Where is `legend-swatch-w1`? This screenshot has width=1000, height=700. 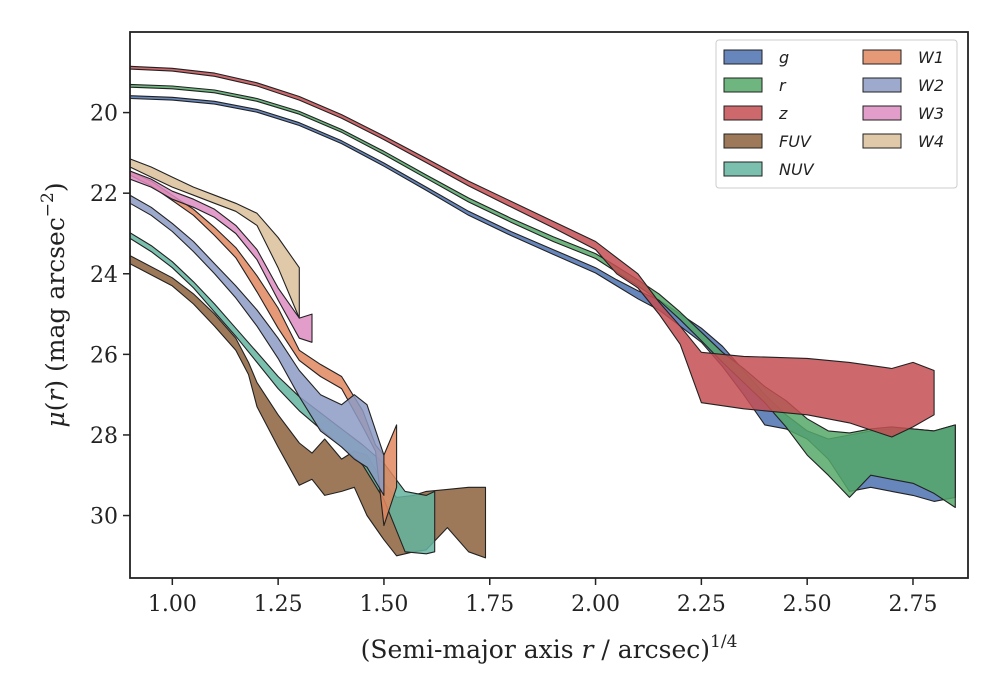 legend-swatch-w1 is located at coordinates (882, 57).